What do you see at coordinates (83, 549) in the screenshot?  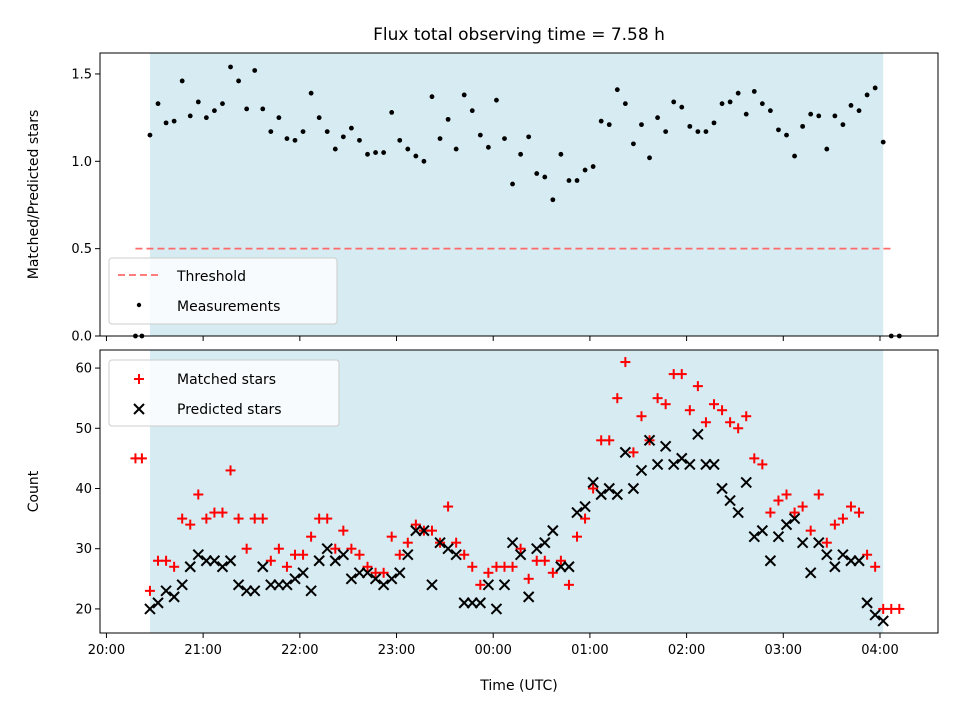 I see `y-tick-label: 30` at bounding box center [83, 549].